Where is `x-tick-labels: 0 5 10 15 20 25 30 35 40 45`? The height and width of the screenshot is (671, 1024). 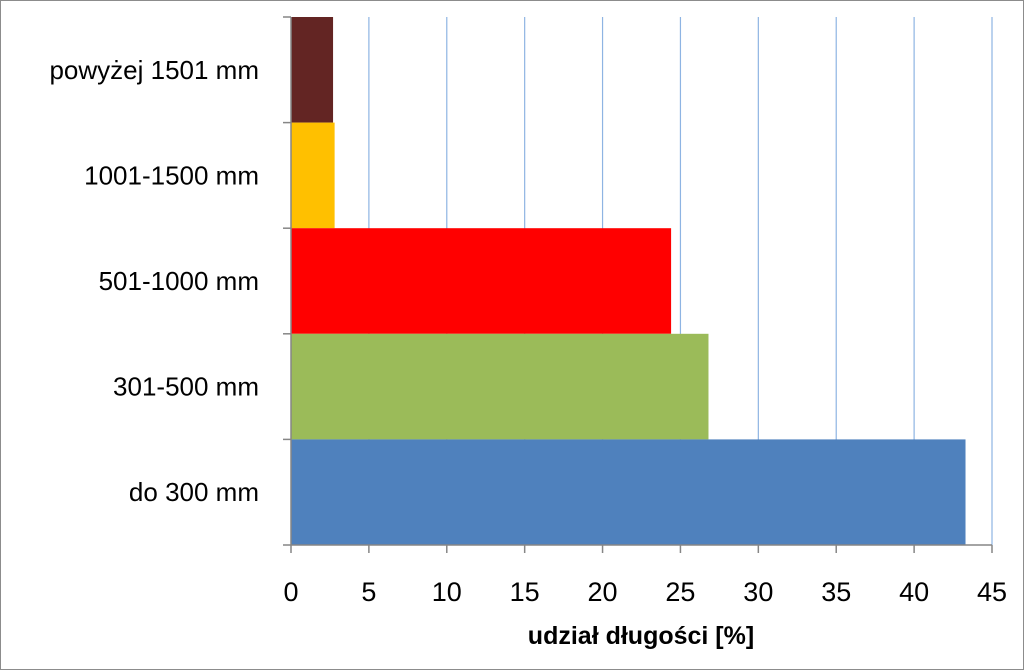
x-tick-labels: 0 5 10 15 20 25 30 35 40 45 is located at coordinates (645, 592).